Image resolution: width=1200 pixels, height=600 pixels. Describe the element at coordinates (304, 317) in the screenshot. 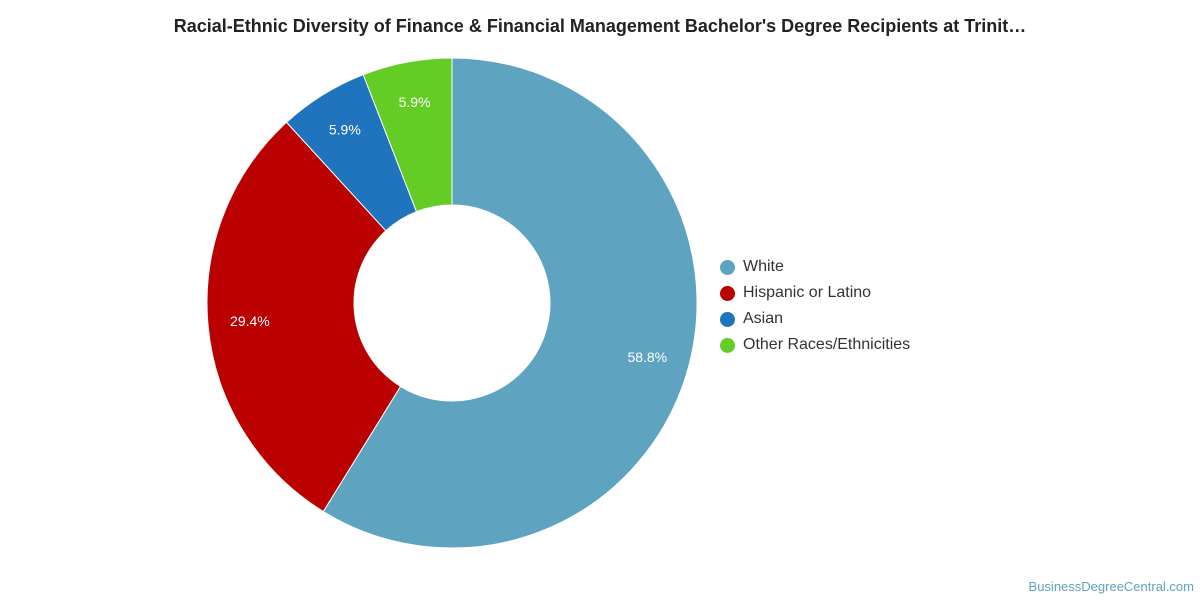

I see `slice-hispanic-or-latino` at that location.